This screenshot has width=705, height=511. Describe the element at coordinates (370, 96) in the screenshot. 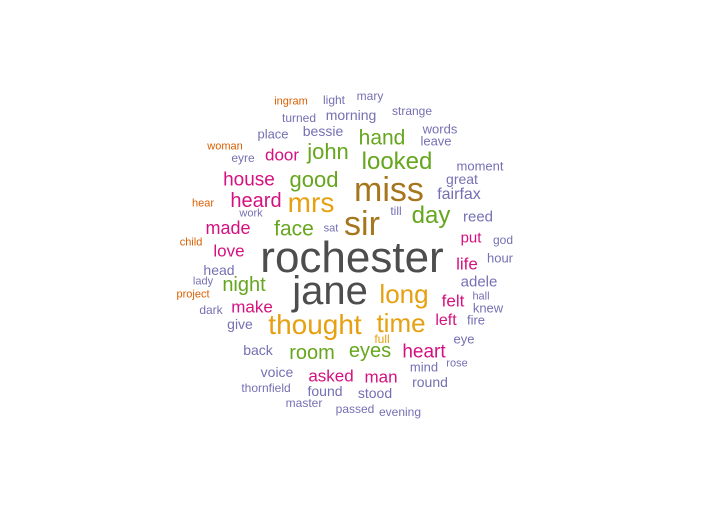

I see `word-mary: mary` at that location.